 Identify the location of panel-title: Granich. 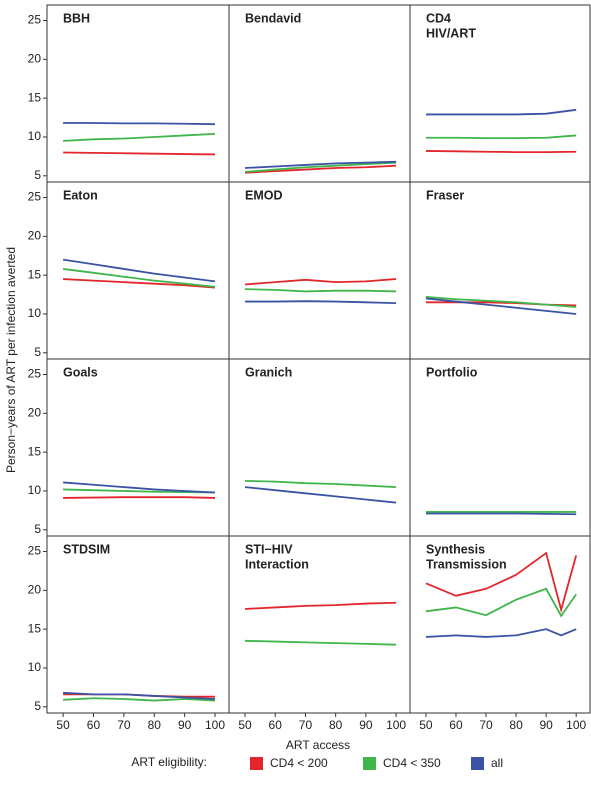
(268, 372).